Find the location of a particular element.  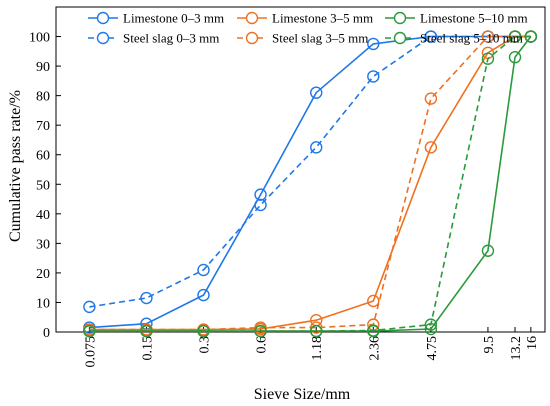

x-tick-label: 0.075 is located at coordinates (90, 352).